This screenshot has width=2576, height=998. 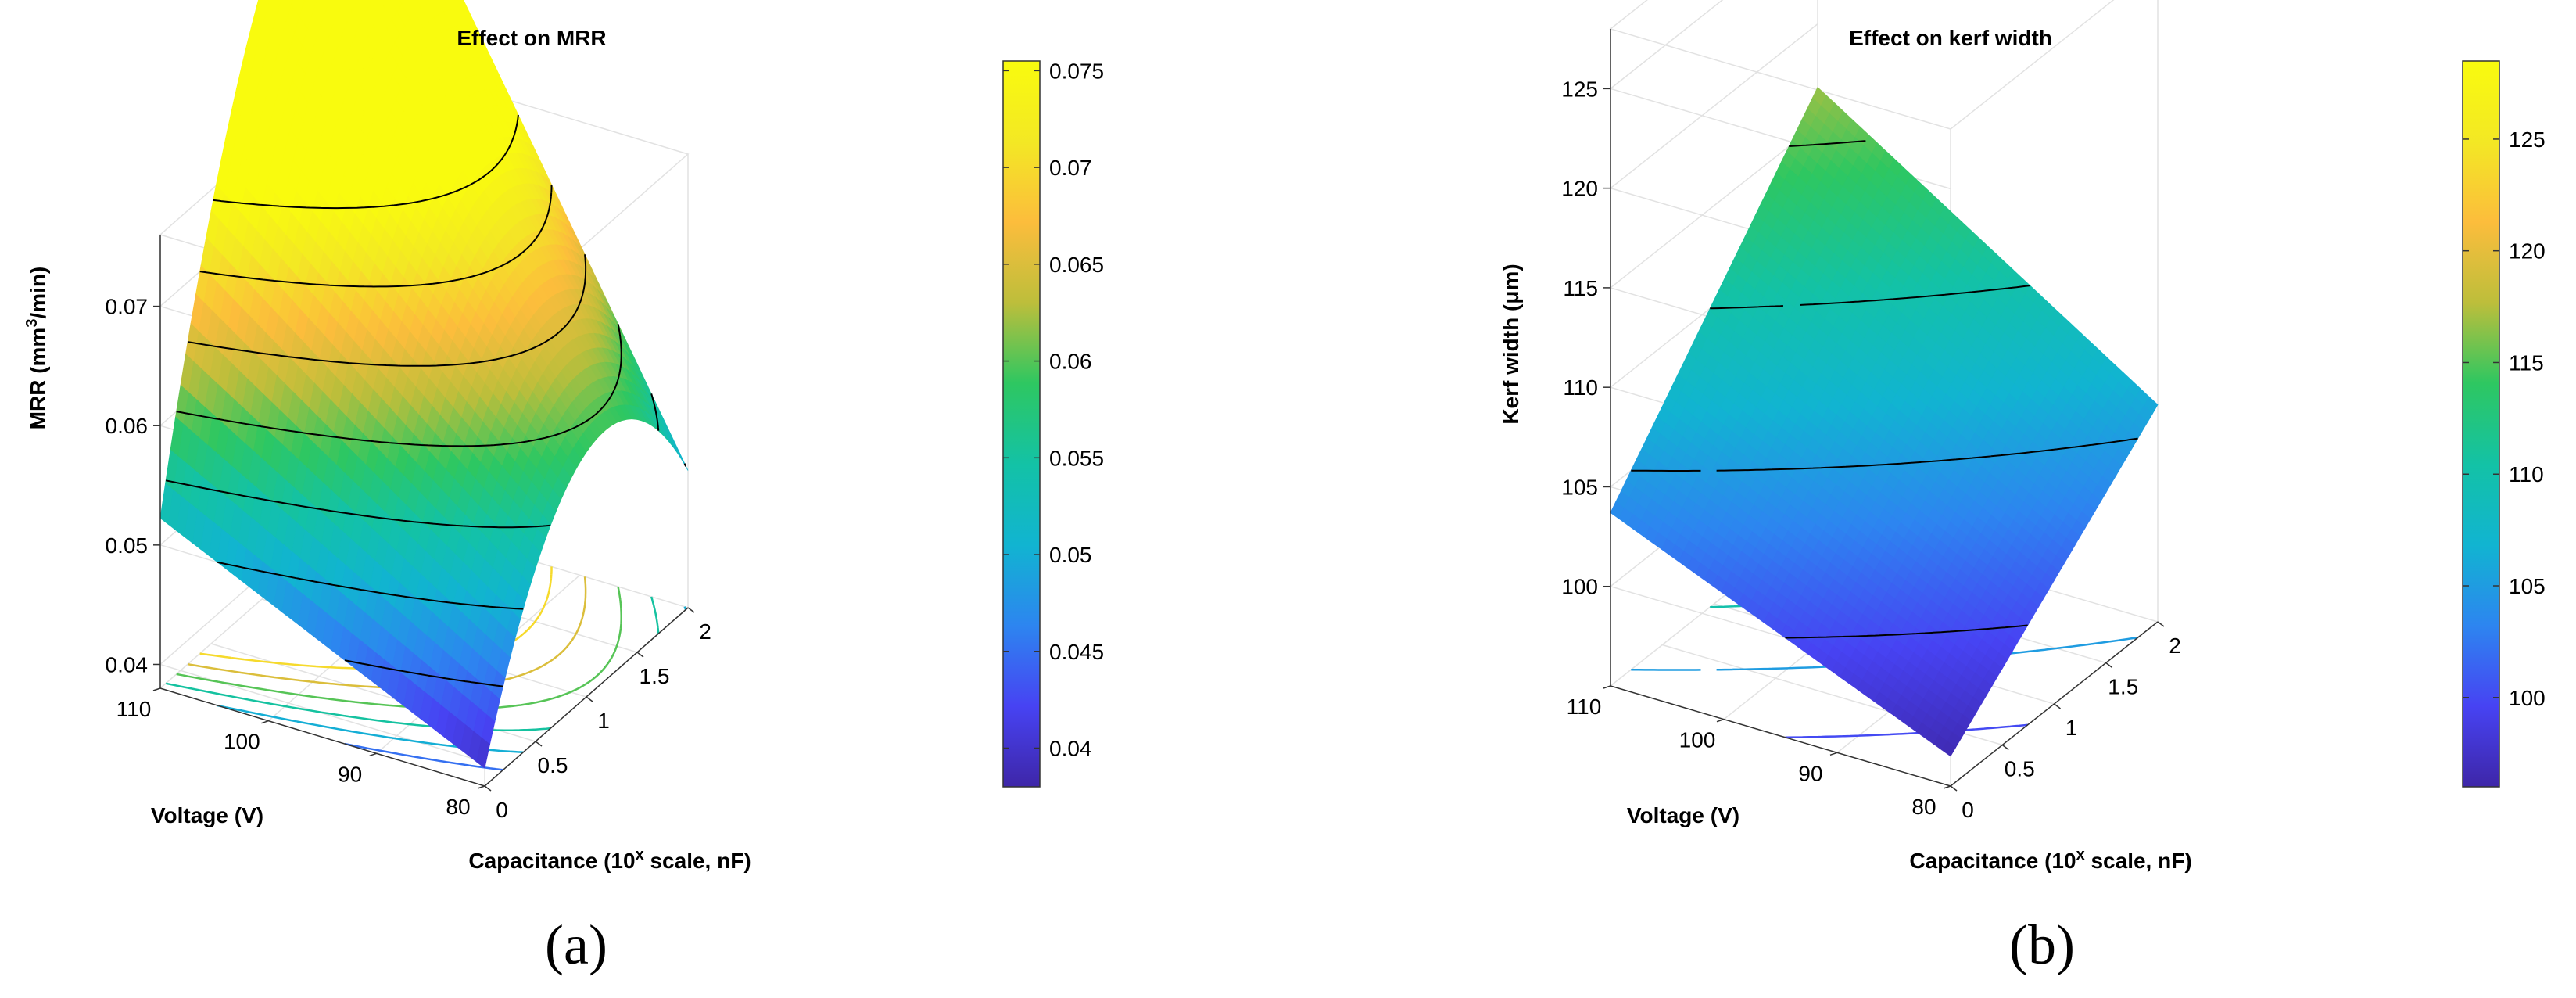 What do you see at coordinates (2527, 586) in the screenshot?
I see `colorbar-tick-label: 105` at bounding box center [2527, 586].